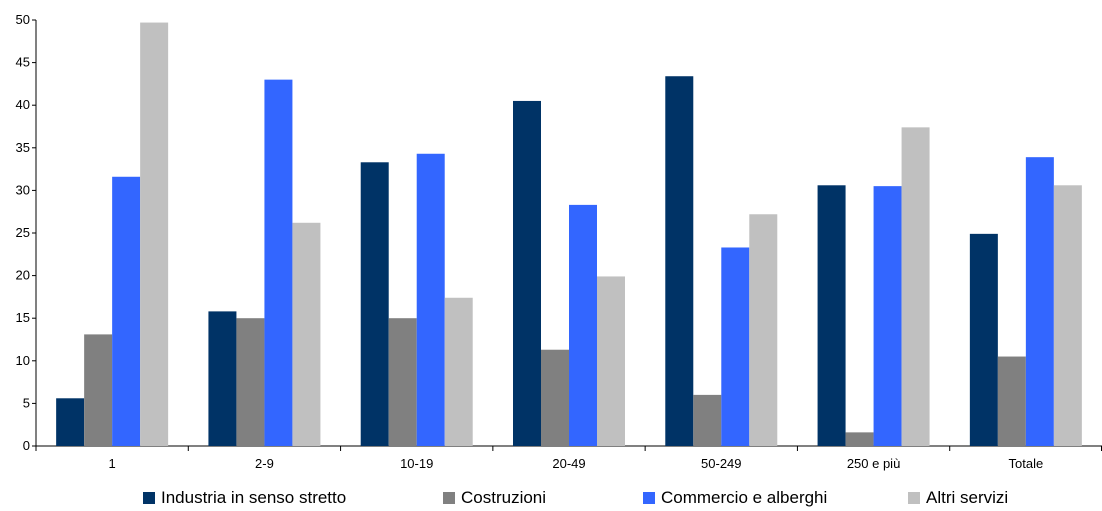 This screenshot has height=511, width=1102. Describe the element at coordinates (26, 445) in the screenshot. I see `y-tick-label: 0` at that location.